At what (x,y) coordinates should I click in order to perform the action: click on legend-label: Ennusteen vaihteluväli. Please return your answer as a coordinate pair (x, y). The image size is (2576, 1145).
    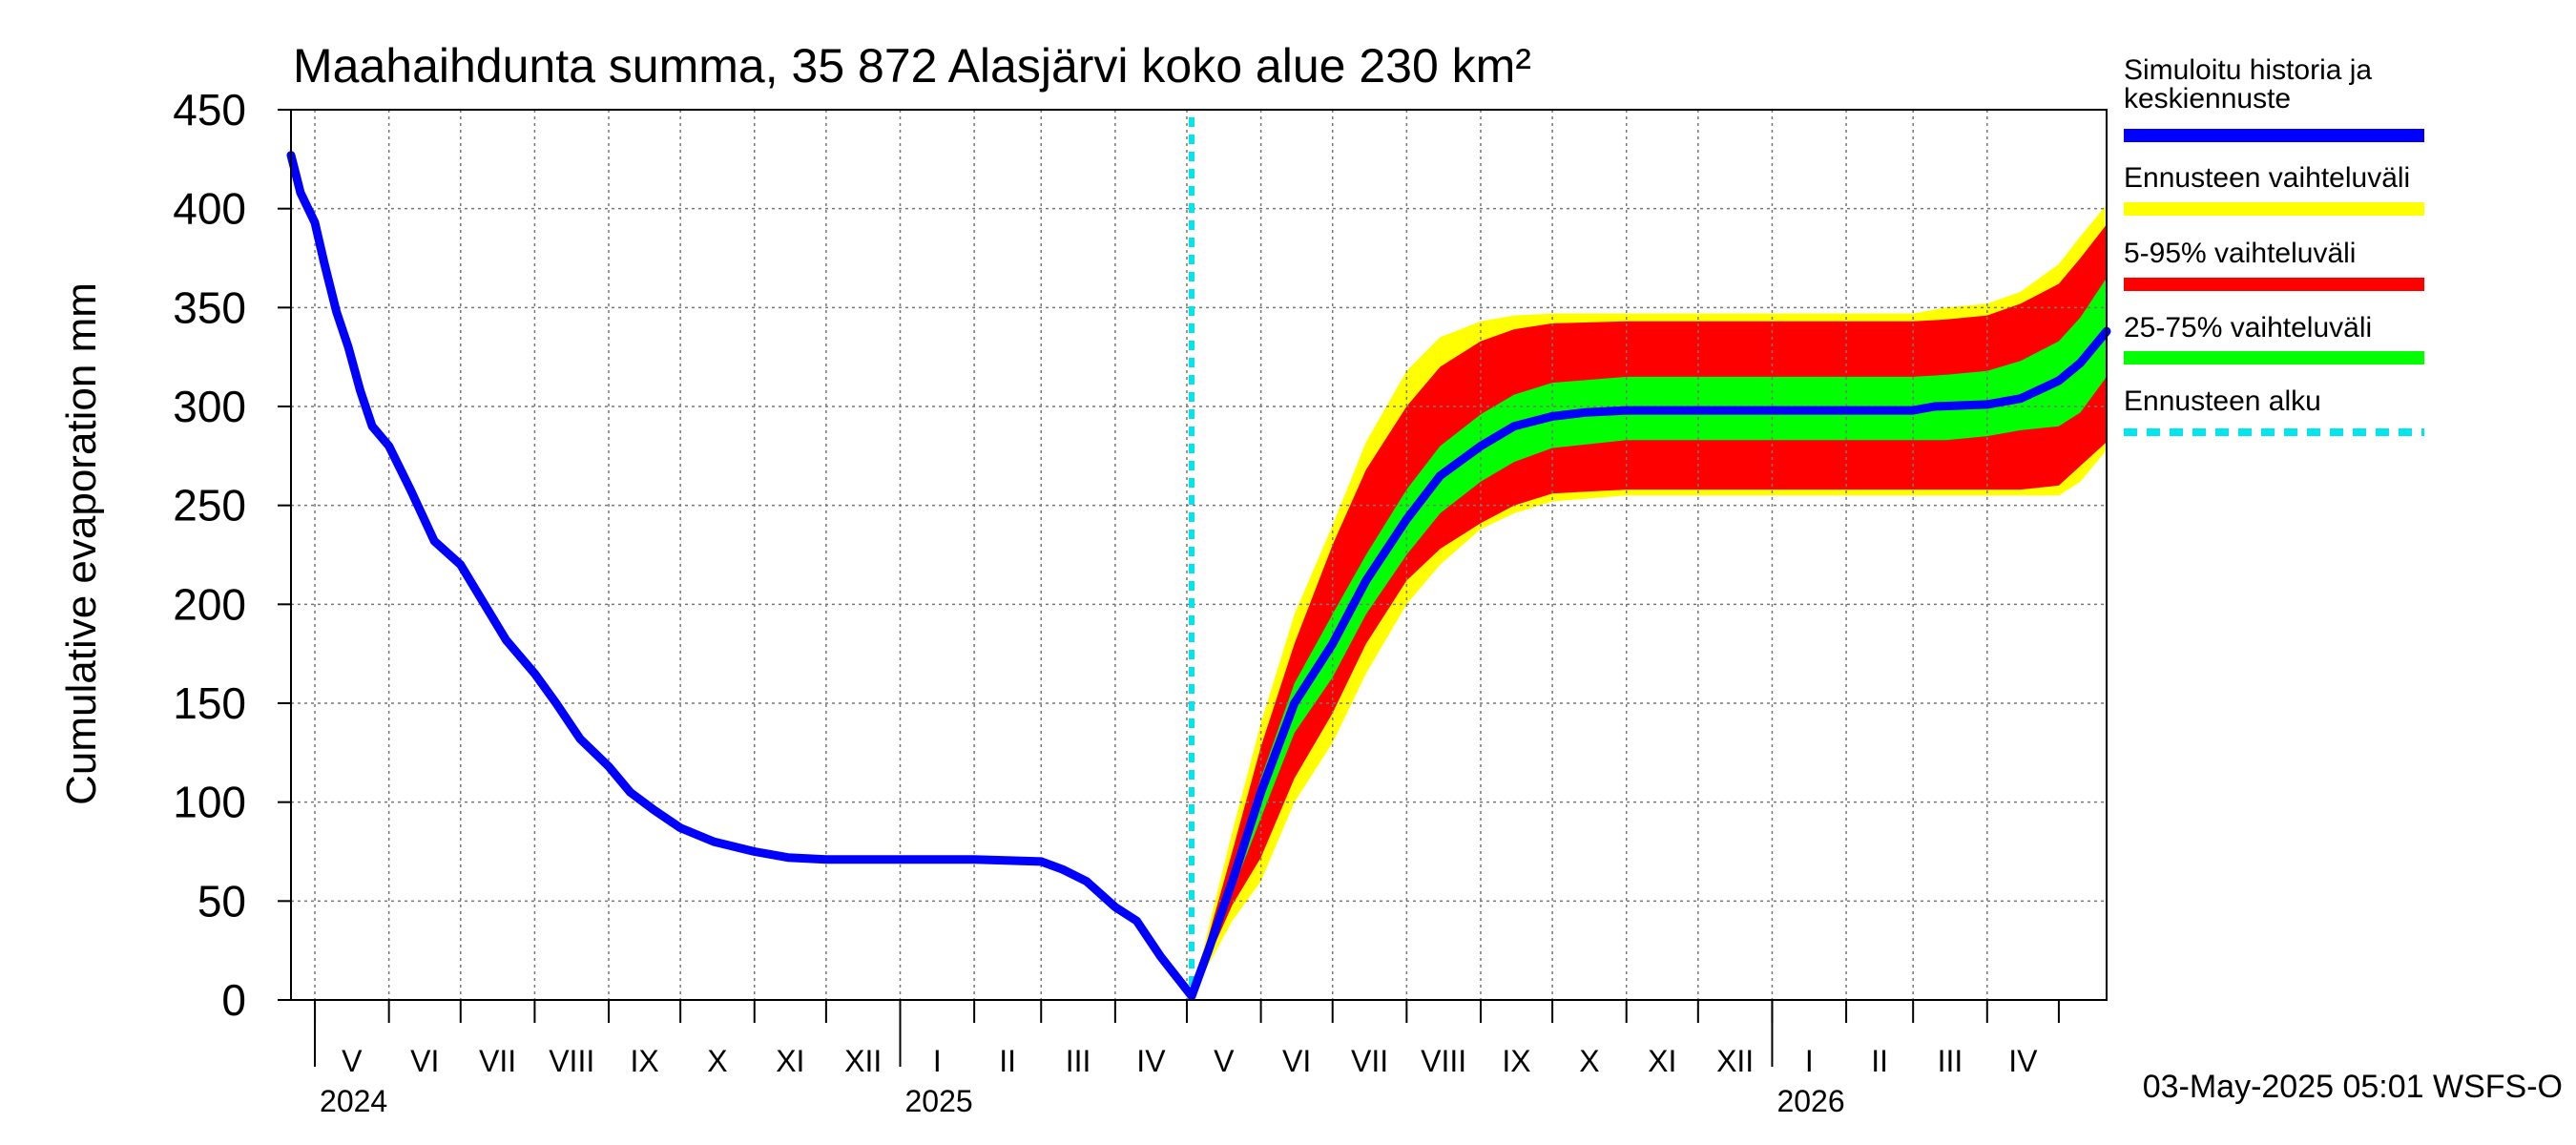
    Looking at the image, I should click on (2267, 178).